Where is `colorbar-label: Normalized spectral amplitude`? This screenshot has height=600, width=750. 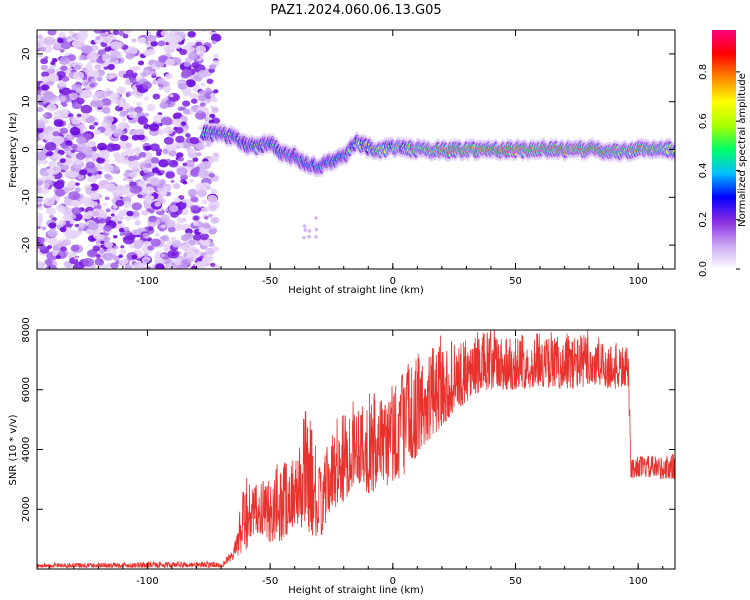 colorbar-label: Normalized spectral amplitude is located at coordinates (742, 150).